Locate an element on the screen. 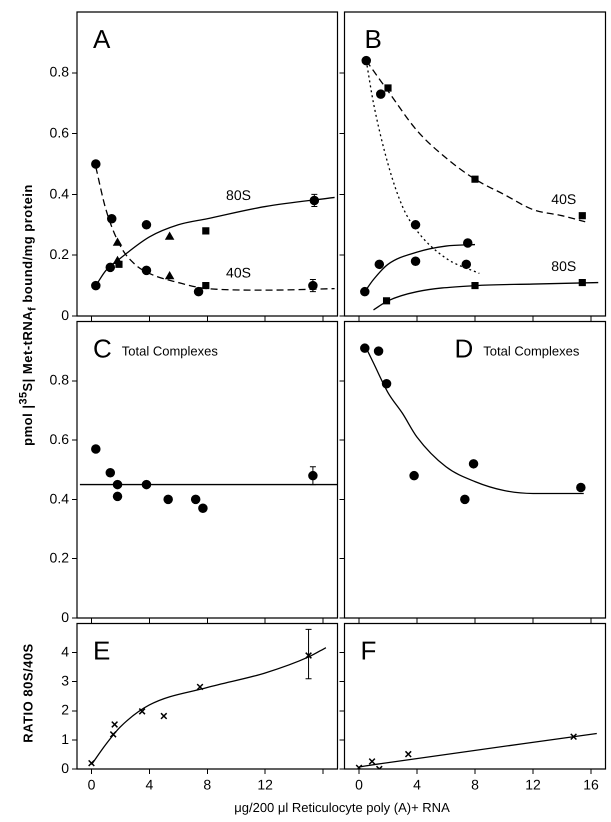  x-tick-label: 16 is located at coordinates (591, 784).